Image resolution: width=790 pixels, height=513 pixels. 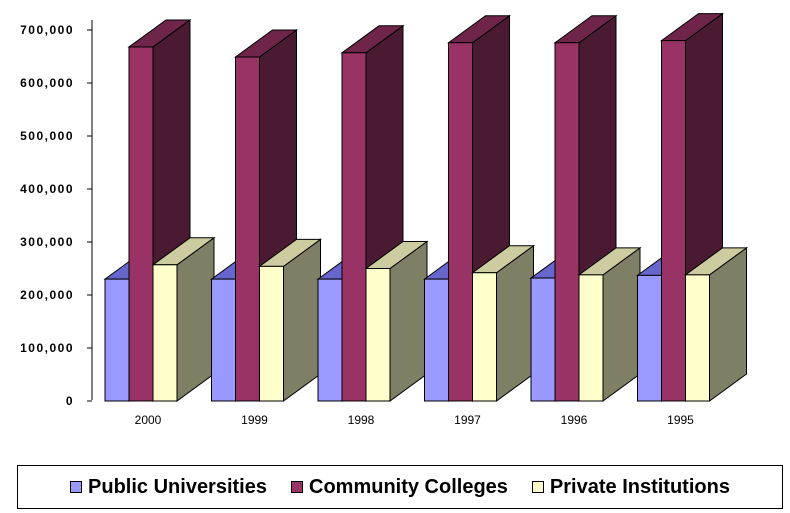 I want to click on x-tick-label: 1995, so click(x=680, y=420).